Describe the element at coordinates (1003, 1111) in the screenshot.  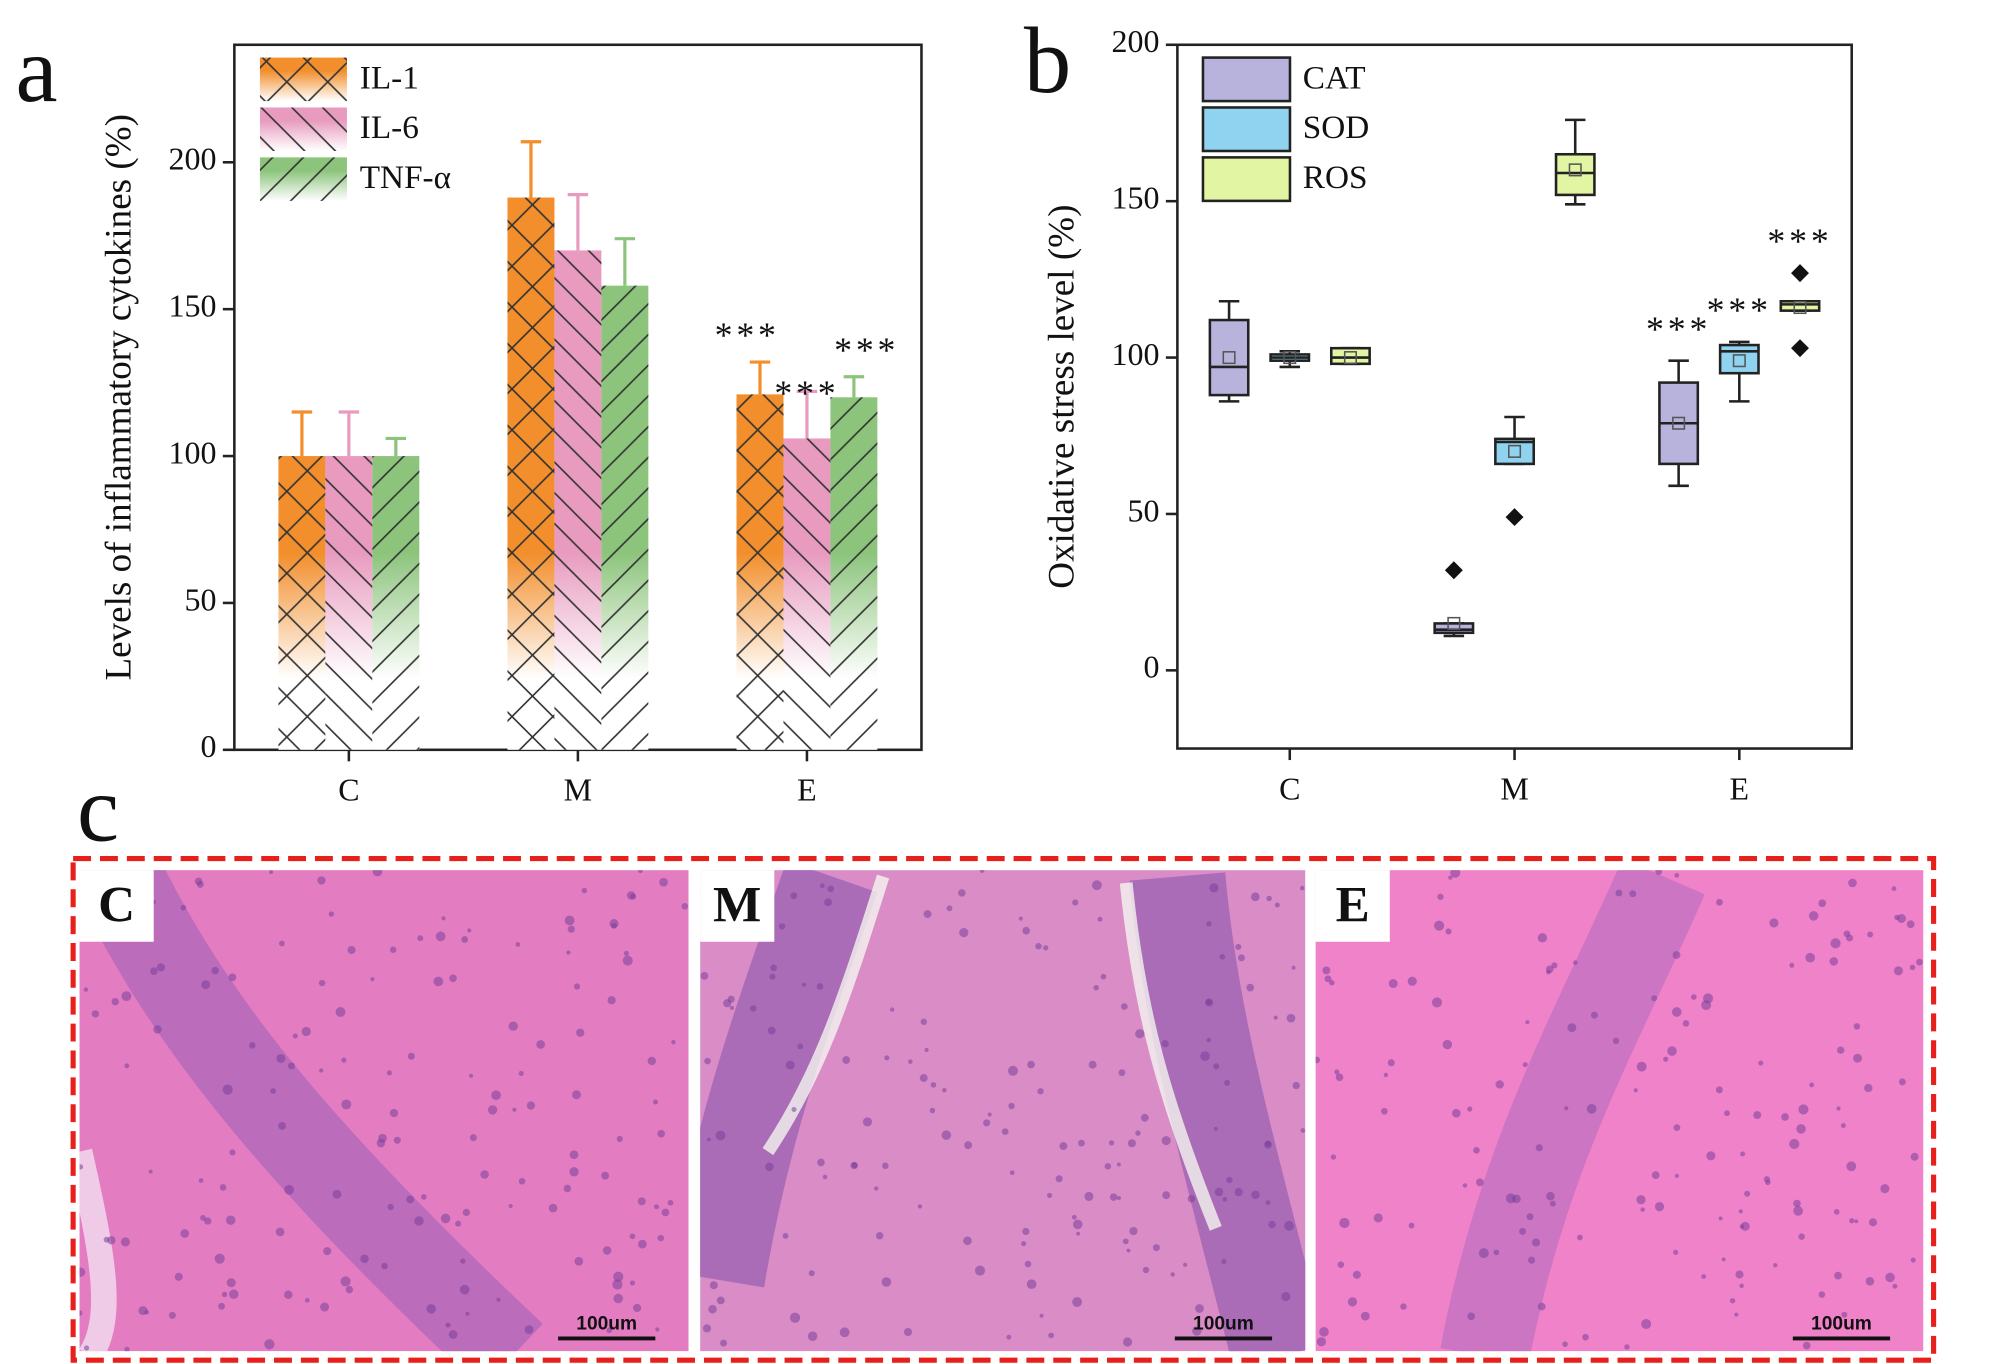
I see `micrograph` at that location.